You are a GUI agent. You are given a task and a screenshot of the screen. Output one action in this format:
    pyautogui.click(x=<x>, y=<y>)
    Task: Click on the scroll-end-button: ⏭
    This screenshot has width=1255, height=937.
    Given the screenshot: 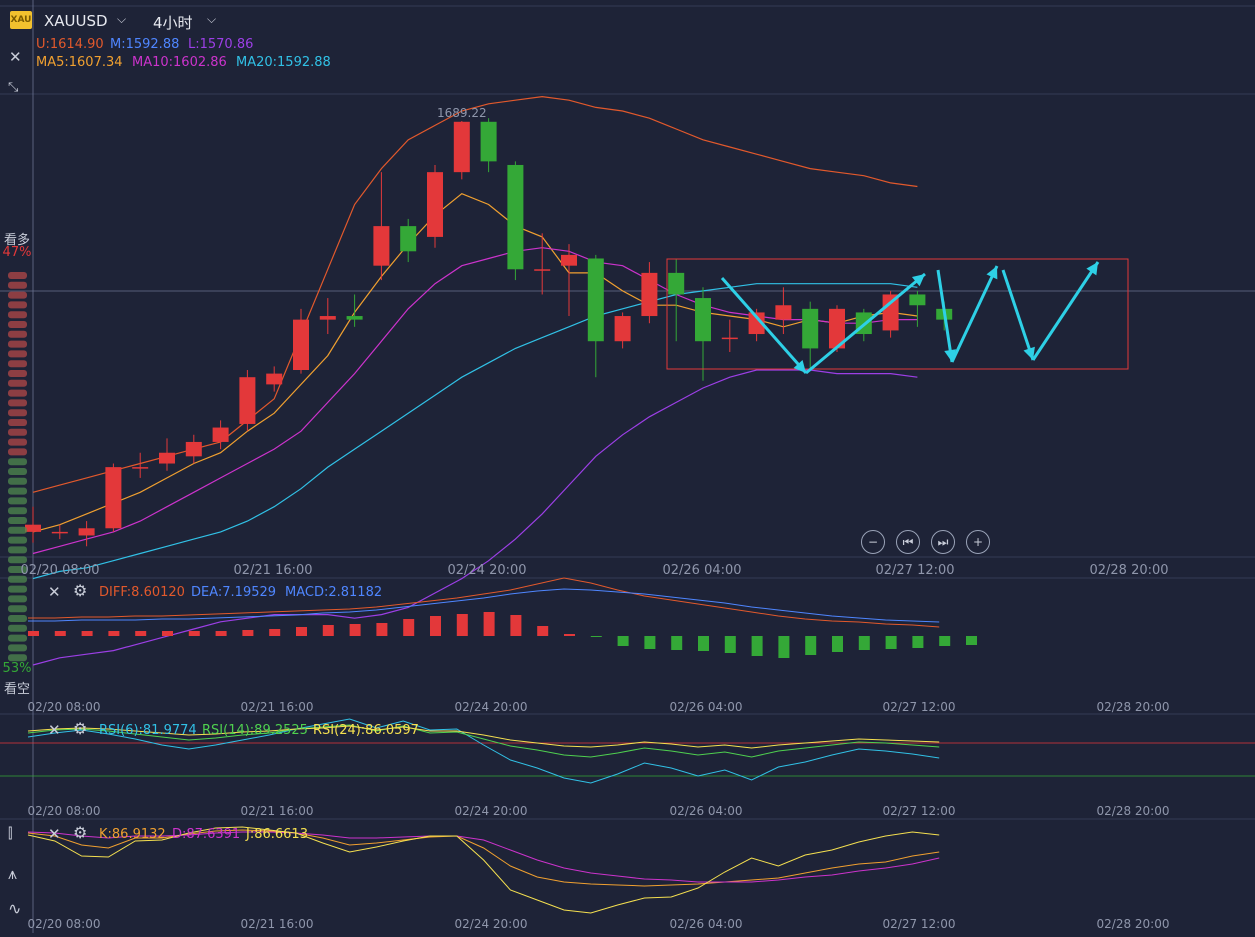 What is the action you would take?
    pyautogui.click(x=943, y=542)
    